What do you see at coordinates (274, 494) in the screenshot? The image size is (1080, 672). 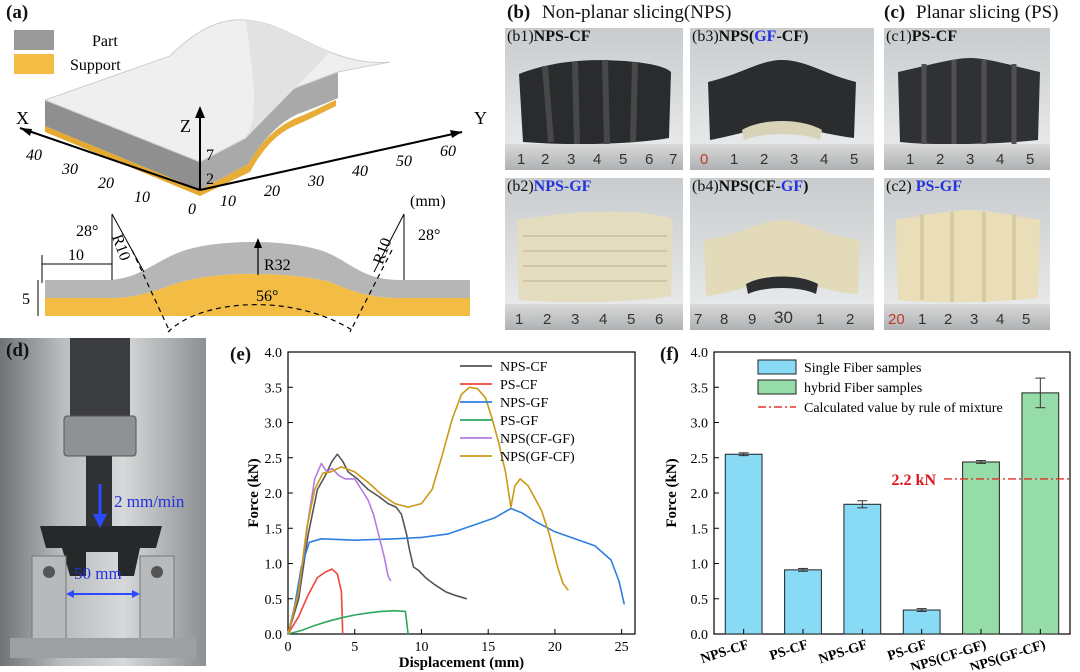 I see `chart-e-ytick-label: 2.0` at bounding box center [274, 494].